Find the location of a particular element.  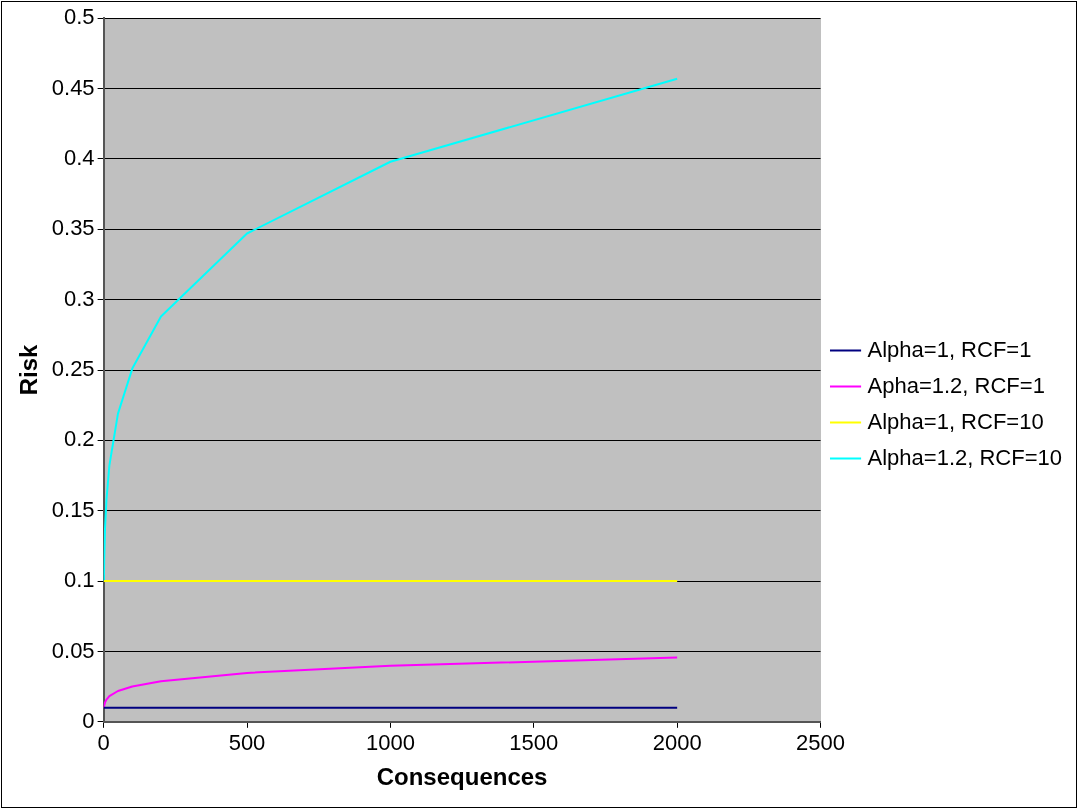

y-tick-label: 0.1 is located at coordinates (79, 580).